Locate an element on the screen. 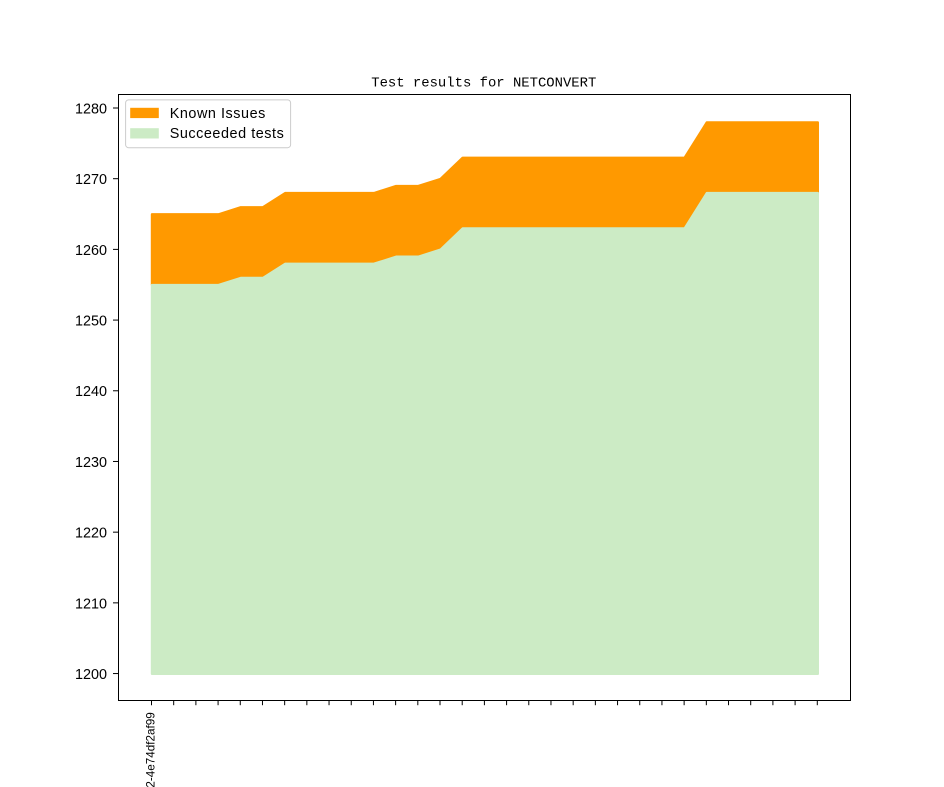  svg-text: 1260 is located at coordinates (91, 251).